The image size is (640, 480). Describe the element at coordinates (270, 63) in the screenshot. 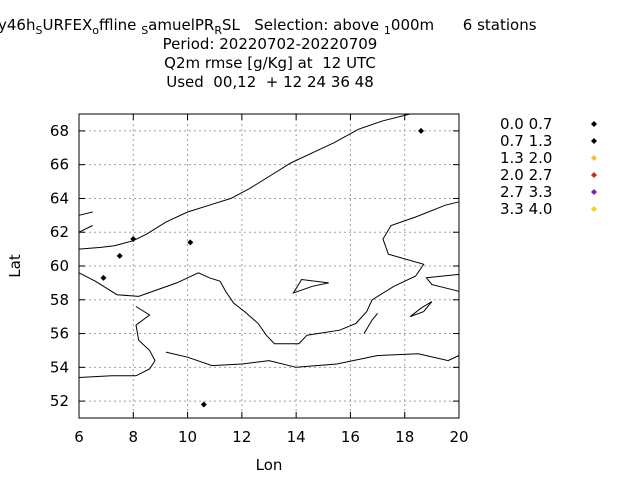

I see `title-line-3: Q2m rmse [g/Kg] at 12 UTC` at that location.